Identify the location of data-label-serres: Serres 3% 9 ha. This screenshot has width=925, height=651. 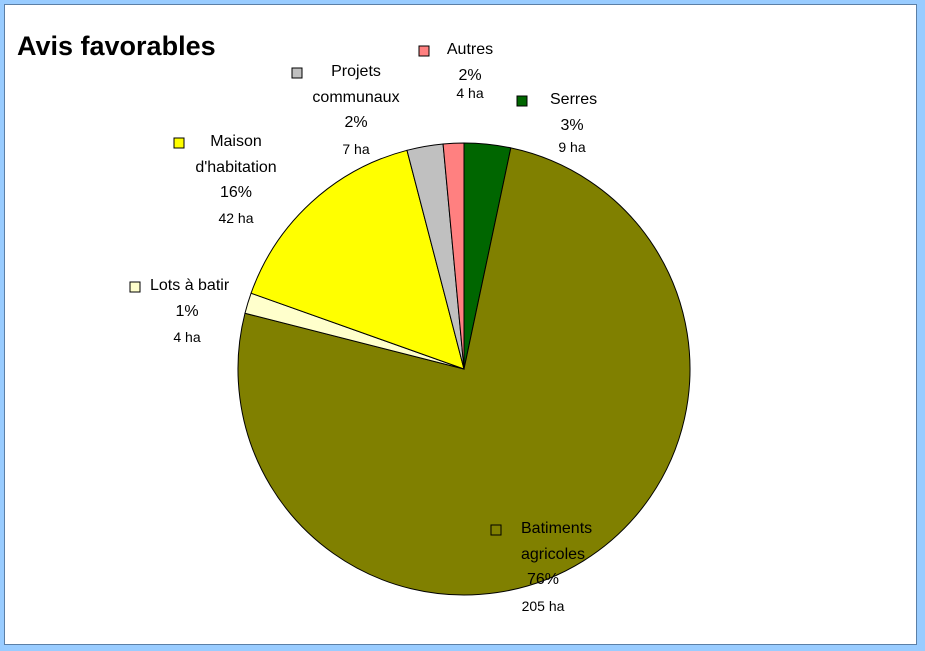
(556, 123).